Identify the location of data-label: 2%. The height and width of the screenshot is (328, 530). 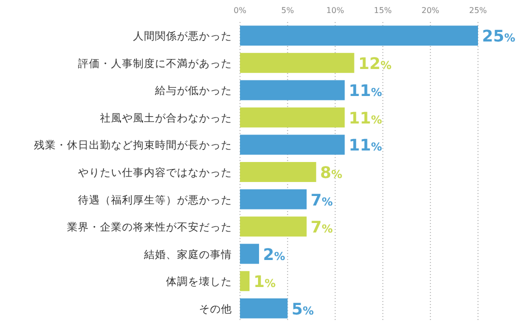
(274, 254).